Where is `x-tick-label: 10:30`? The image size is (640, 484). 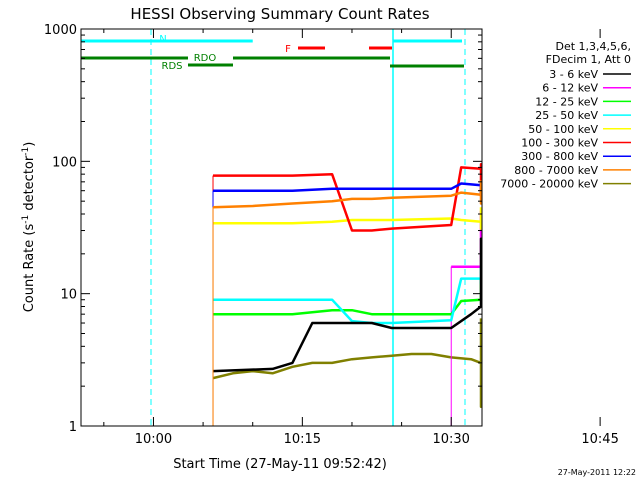 x-tick-label: 10:30 is located at coordinates (450, 439).